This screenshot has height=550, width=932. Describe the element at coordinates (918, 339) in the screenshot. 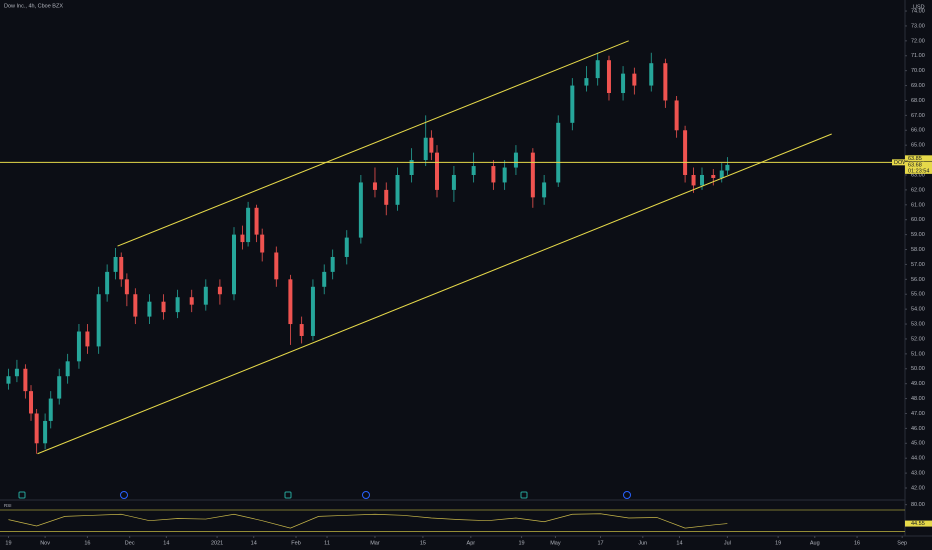

I see `y-tick-label: 52.00` at that location.